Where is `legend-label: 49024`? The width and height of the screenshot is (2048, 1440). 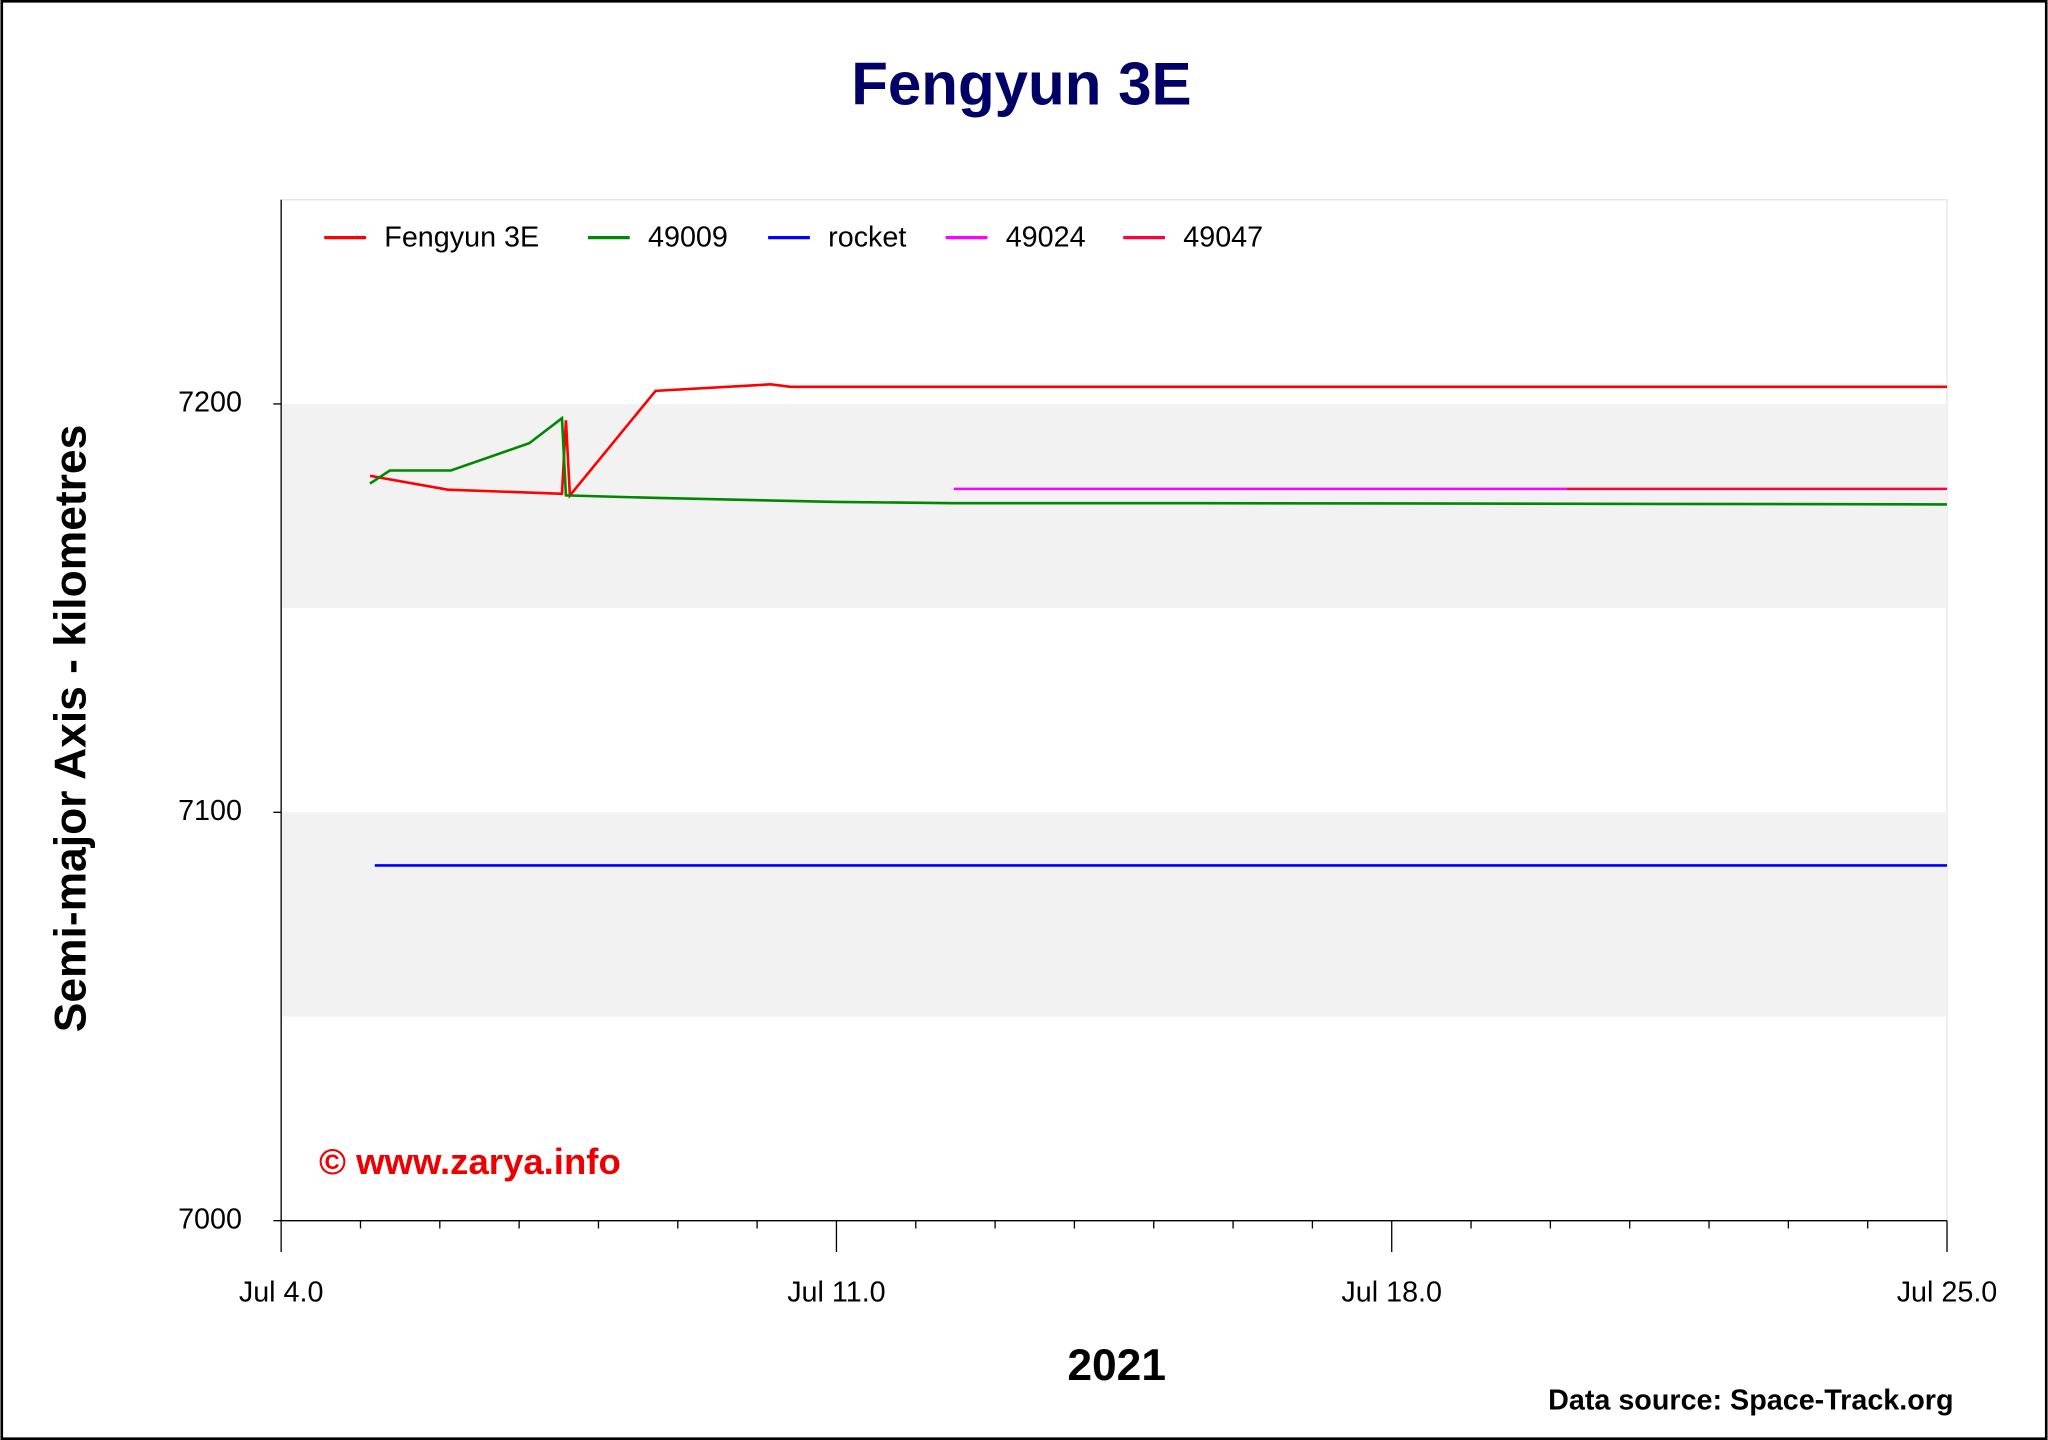
legend-label: 49024 is located at coordinates (1046, 238).